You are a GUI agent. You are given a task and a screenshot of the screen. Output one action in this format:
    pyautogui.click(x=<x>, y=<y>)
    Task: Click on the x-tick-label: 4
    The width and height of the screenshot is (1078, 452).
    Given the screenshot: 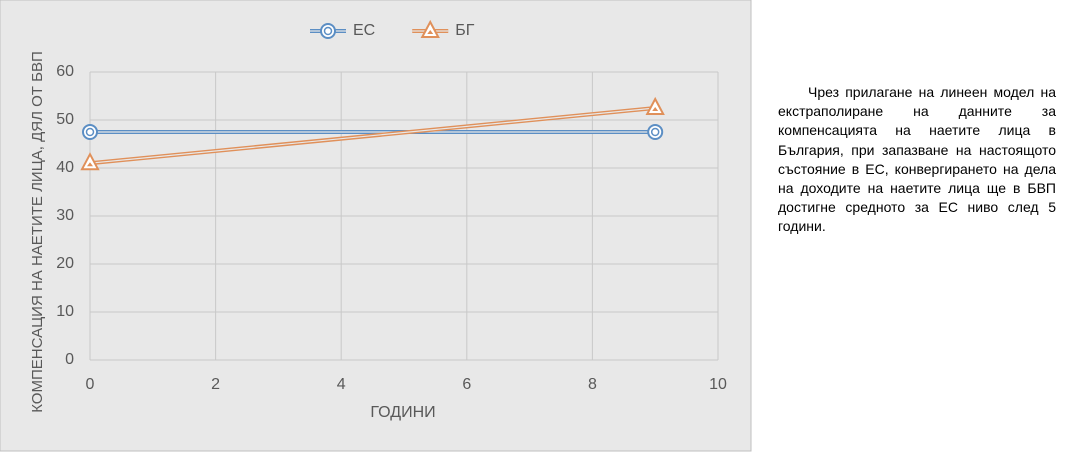 What is the action you would take?
    pyautogui.click(x=341, y=384)
    